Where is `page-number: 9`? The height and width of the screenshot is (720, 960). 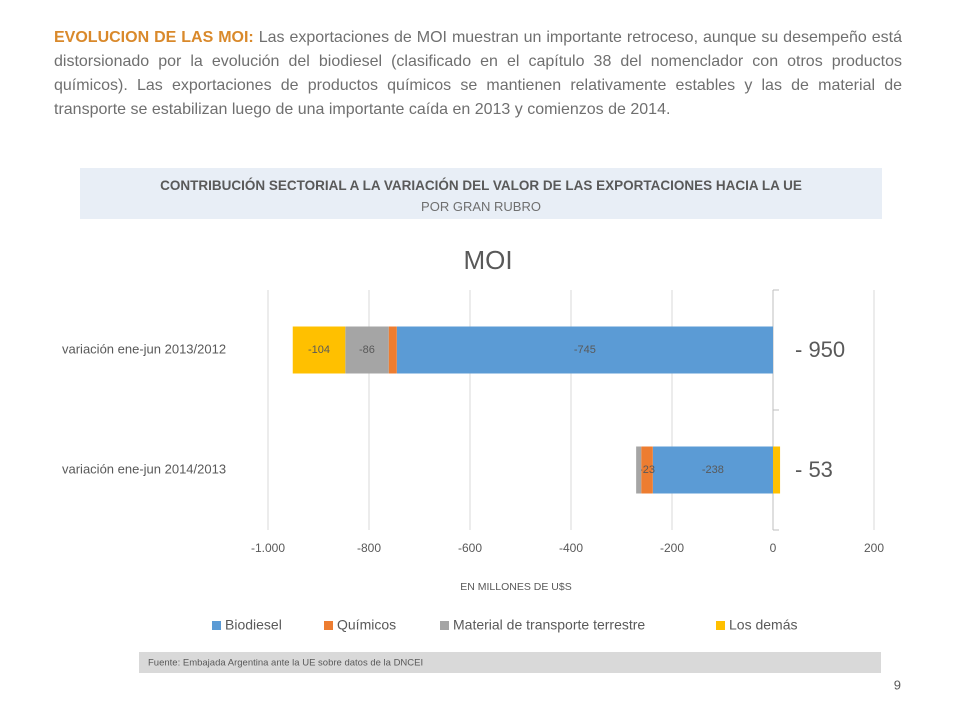 page-number: 9 is located at coordinates (897, 684).